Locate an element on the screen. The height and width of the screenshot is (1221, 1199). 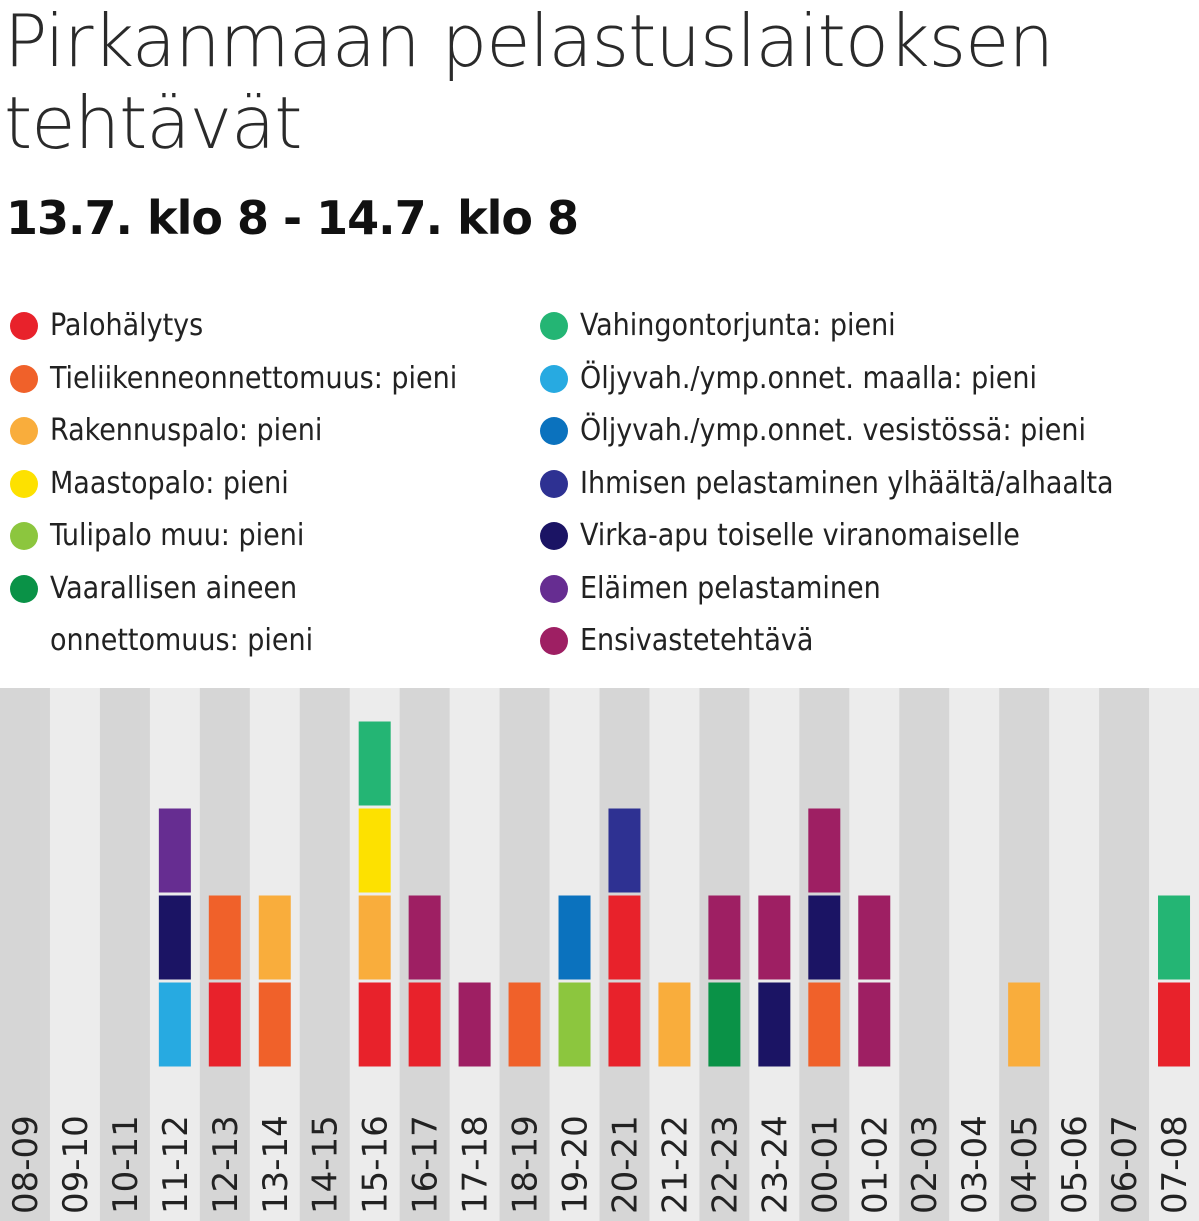
chart-subtitle: 13.7. klo 8 - 14.7. klo 8 is located at coordinates (292, 218).